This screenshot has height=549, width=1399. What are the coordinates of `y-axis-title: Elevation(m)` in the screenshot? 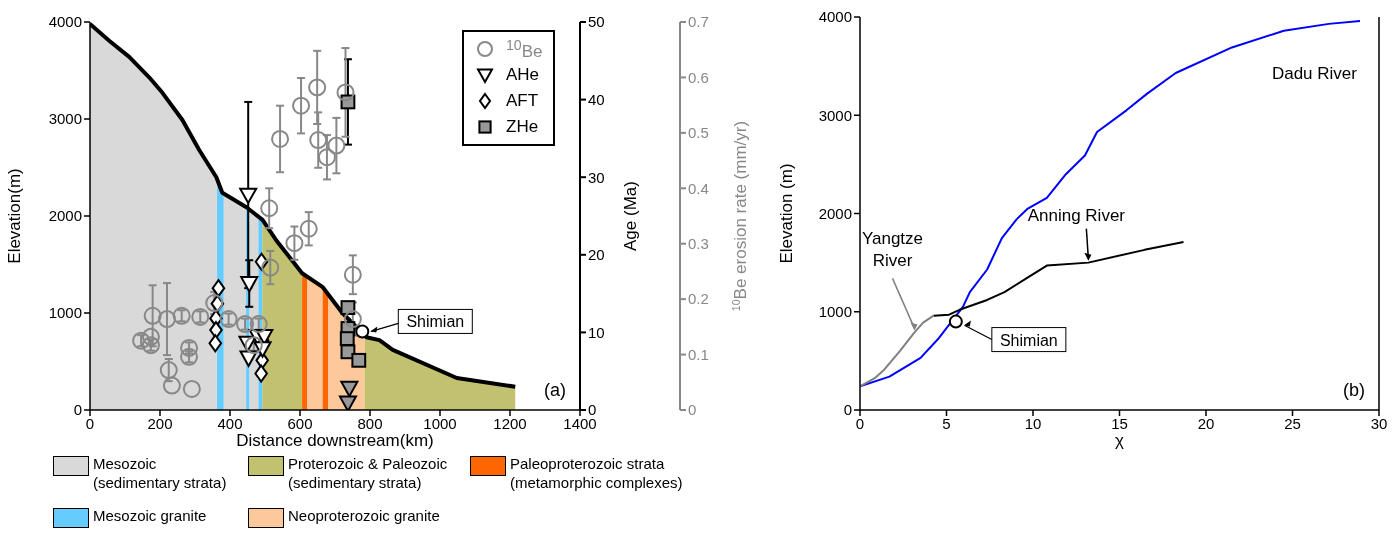 It's located at (14, 216).